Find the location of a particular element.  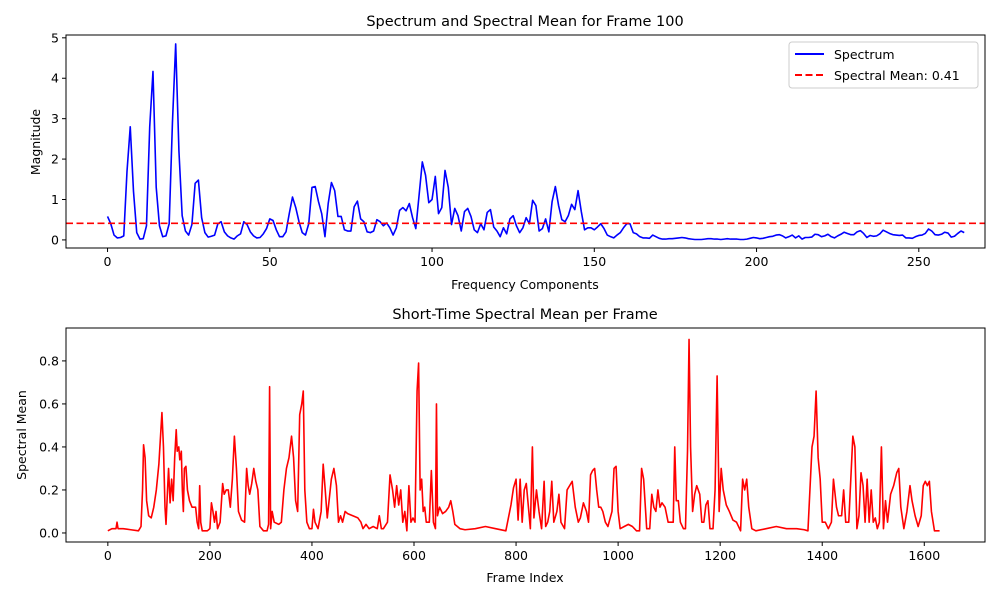

spectrum-x-tick-label: 100 is located at coordinates (432, 261).